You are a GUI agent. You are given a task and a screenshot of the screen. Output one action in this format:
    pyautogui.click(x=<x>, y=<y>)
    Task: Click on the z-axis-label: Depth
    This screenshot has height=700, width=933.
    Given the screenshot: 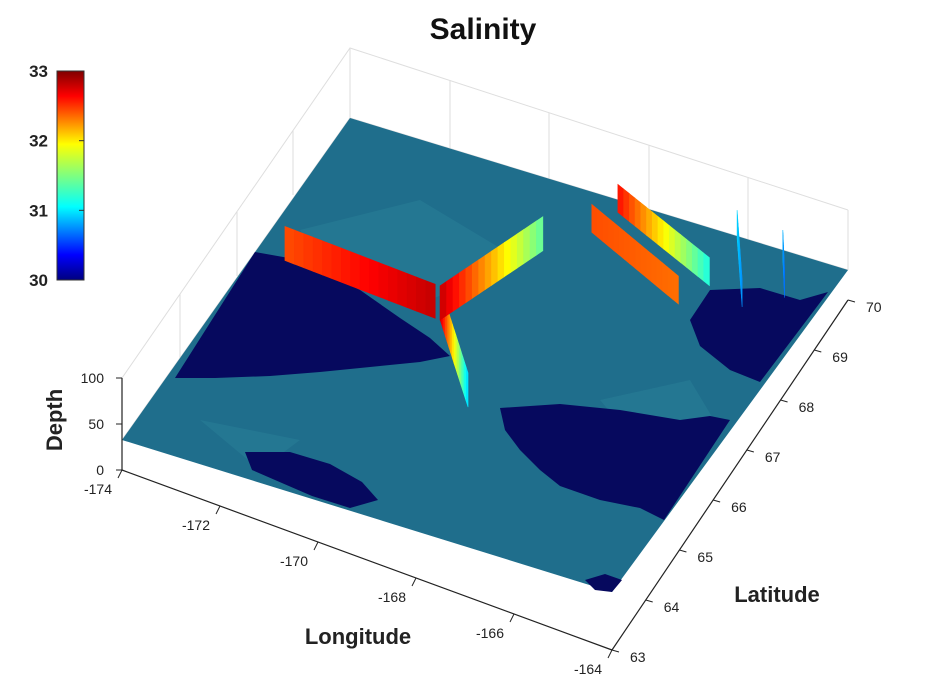 What is the action you would take?
    pyautogui.click(x=54, y=420)
    